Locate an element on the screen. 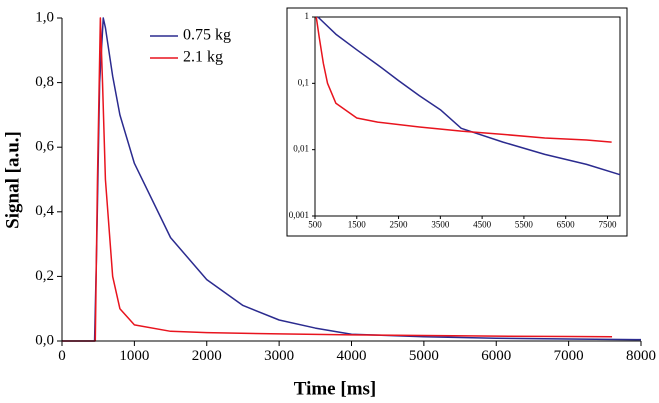 Image resolution: width=659 pixels, height=403 pixels. x-tick-label: 3000 is located at coordinates (279, 356).